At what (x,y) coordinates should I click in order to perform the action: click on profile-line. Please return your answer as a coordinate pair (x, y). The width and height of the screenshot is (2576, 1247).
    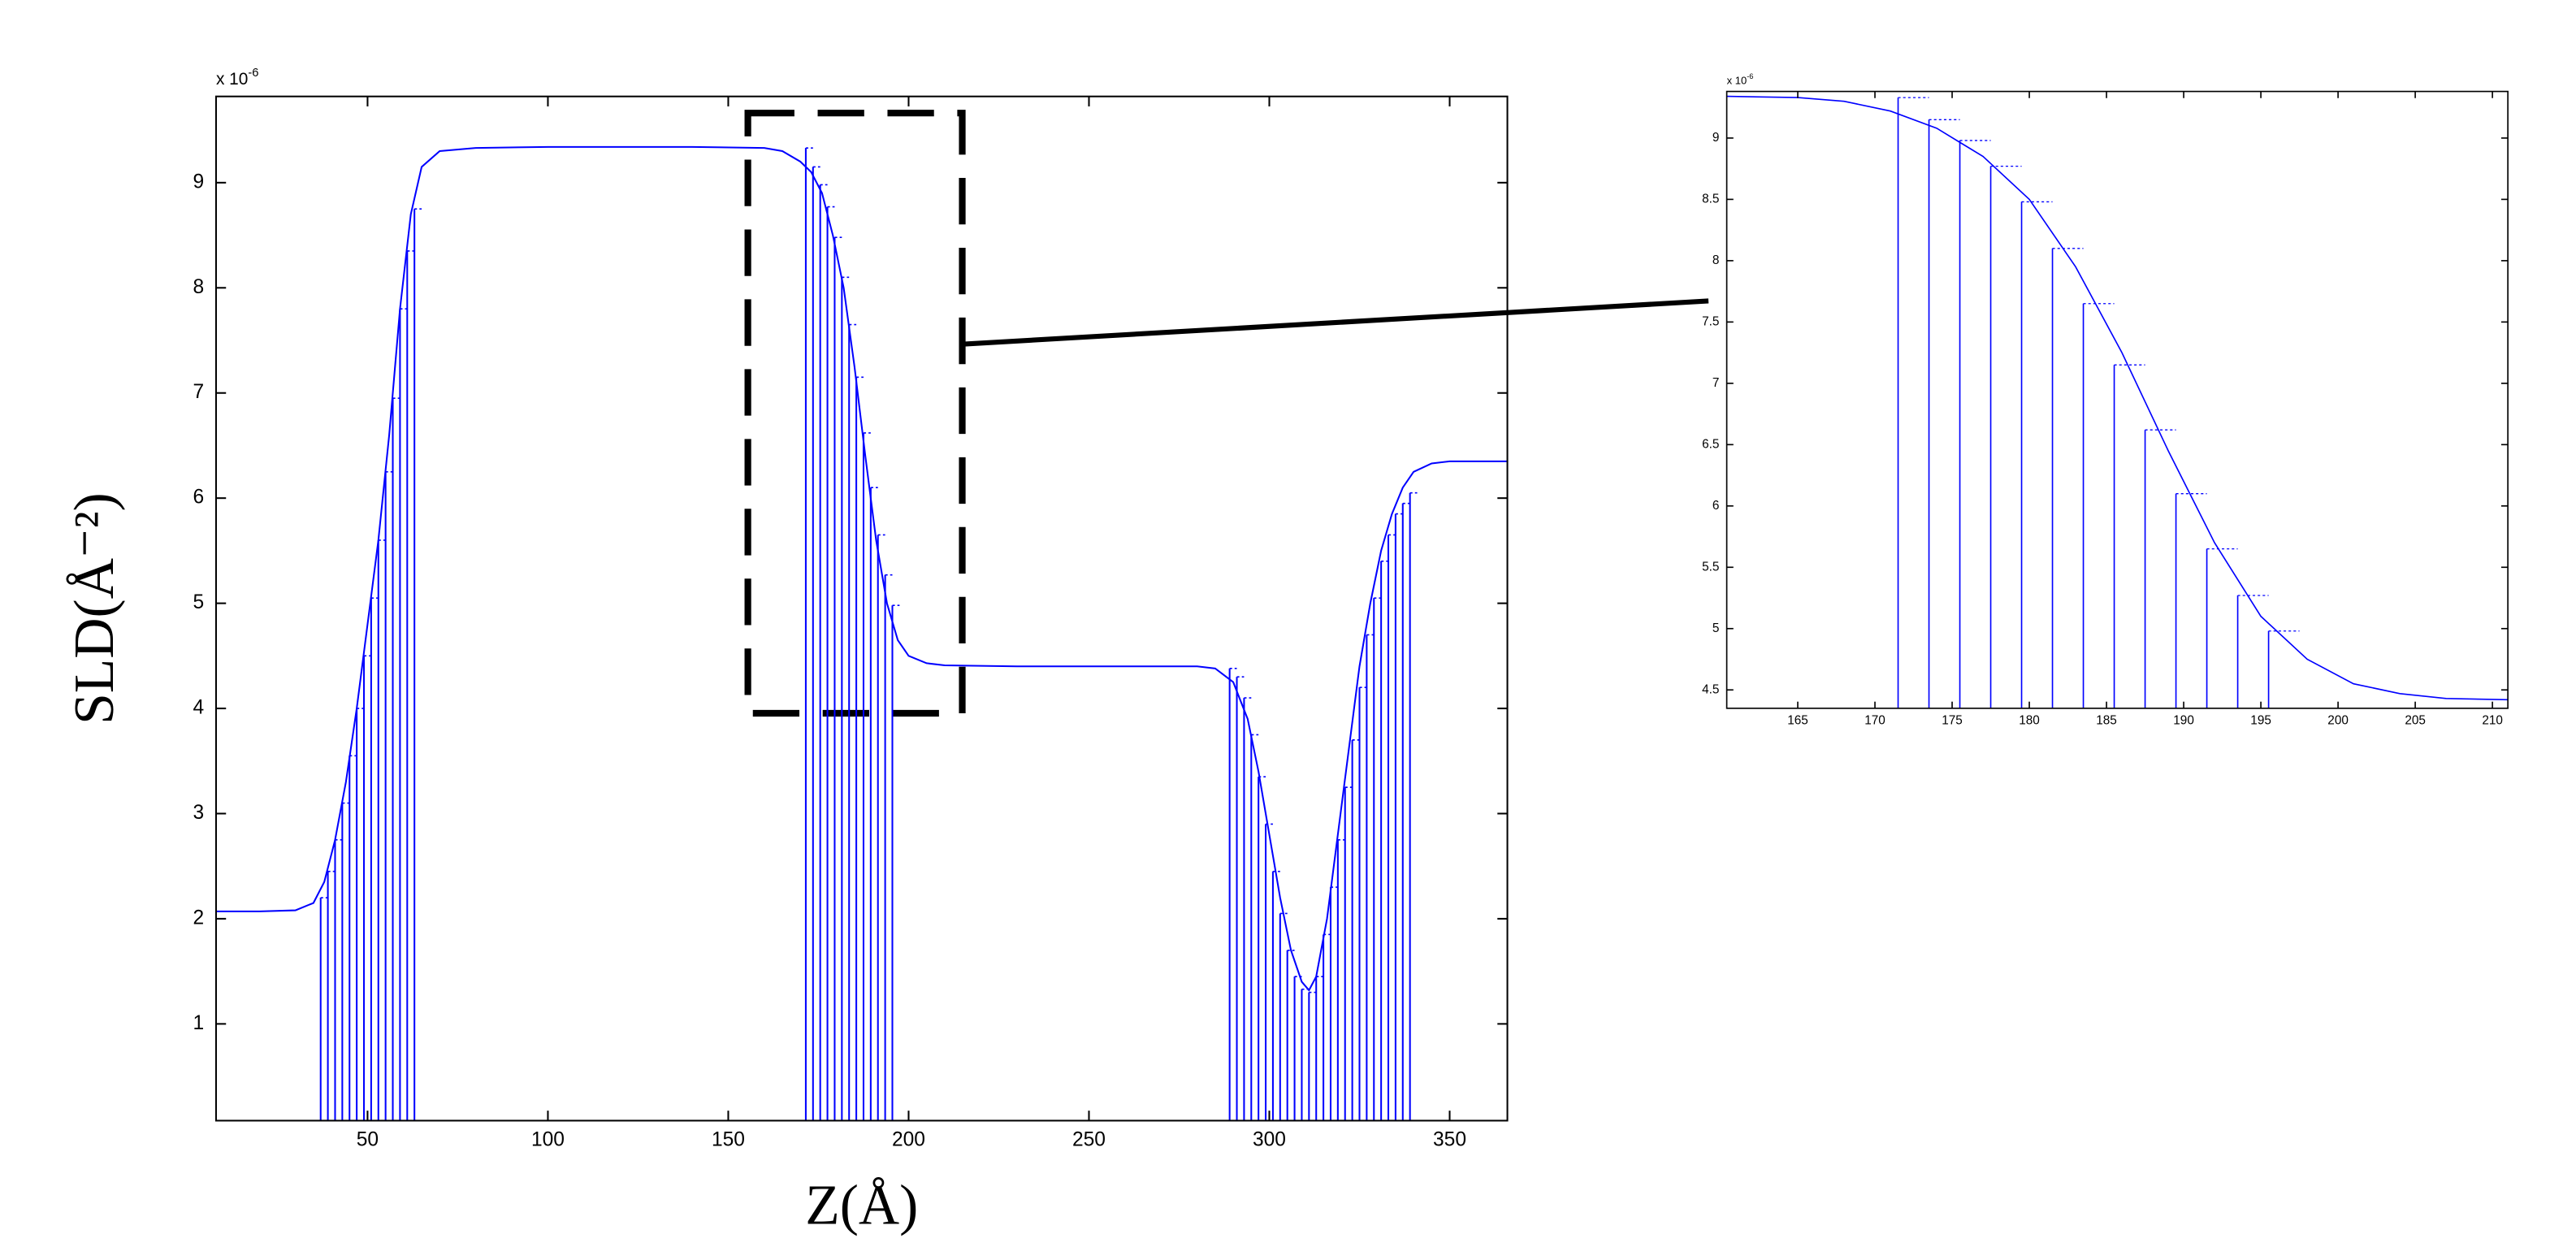
    Looking at the image, I should click on (2117, 398).